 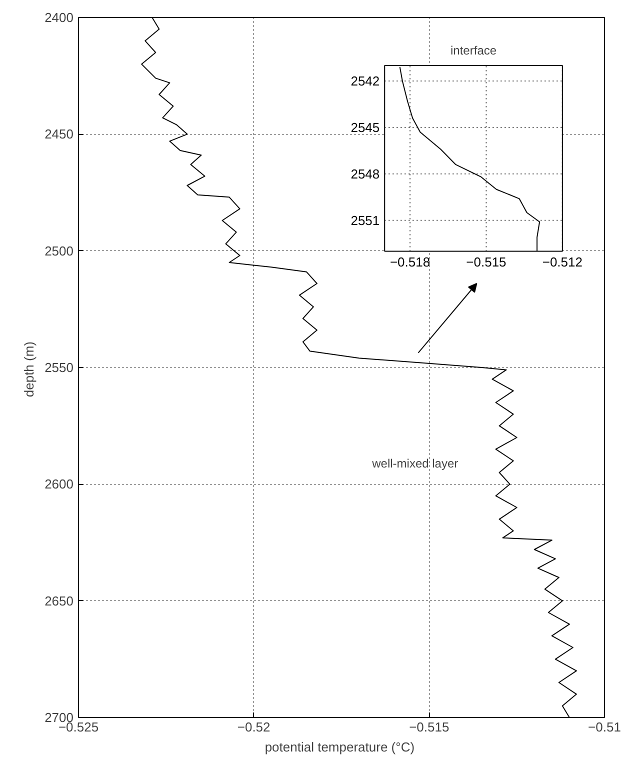 I want to click on y-tick-label: 2551, so click(x=365, y=220).